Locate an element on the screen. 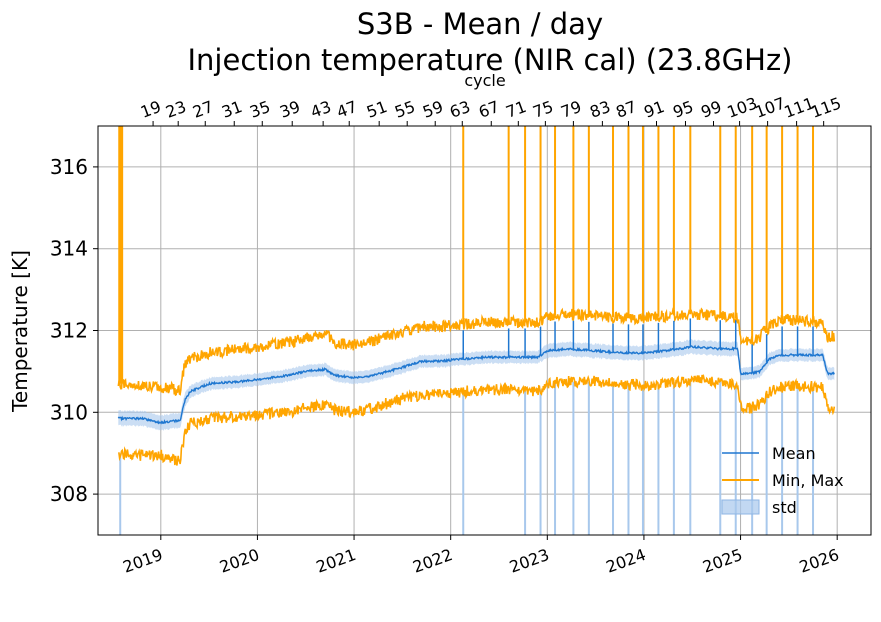 Image resolution: width=881 pixels, height=622 pixels. cycle-tick-label: 19 is located at coordinates (151, 109).